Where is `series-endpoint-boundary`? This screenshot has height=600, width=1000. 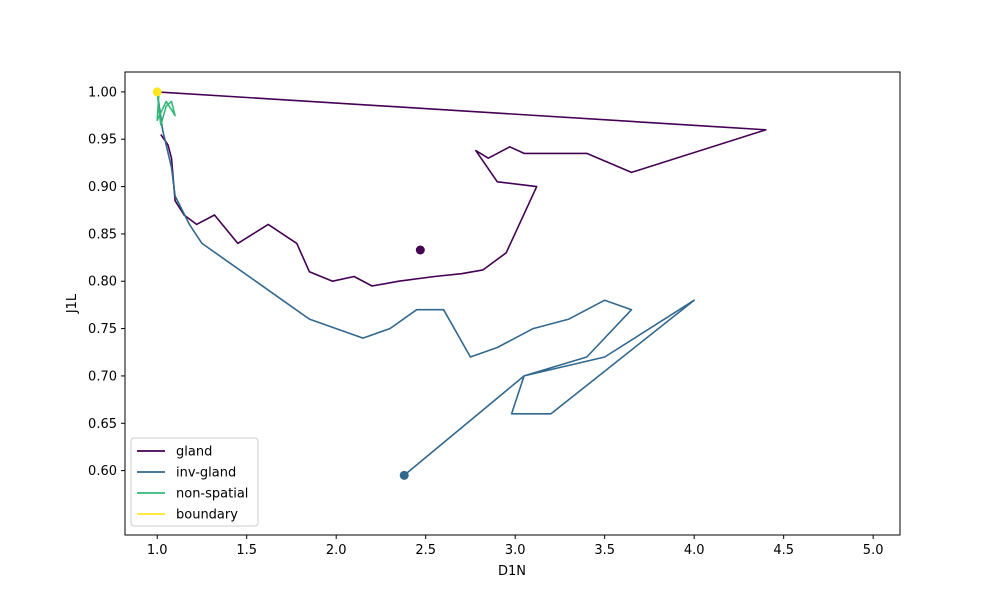
series-endpoint-boundary is located at coordinates (157, 92).